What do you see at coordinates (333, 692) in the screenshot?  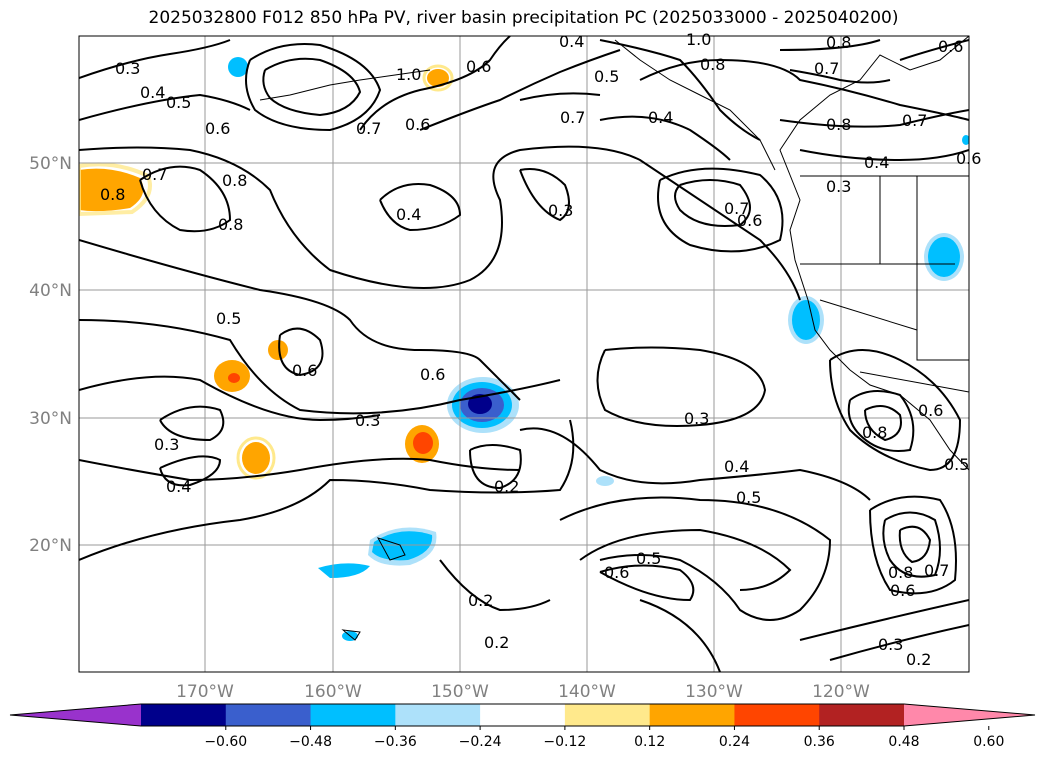 I see `lon-label: 160°W` at bounding box center [333, 692].